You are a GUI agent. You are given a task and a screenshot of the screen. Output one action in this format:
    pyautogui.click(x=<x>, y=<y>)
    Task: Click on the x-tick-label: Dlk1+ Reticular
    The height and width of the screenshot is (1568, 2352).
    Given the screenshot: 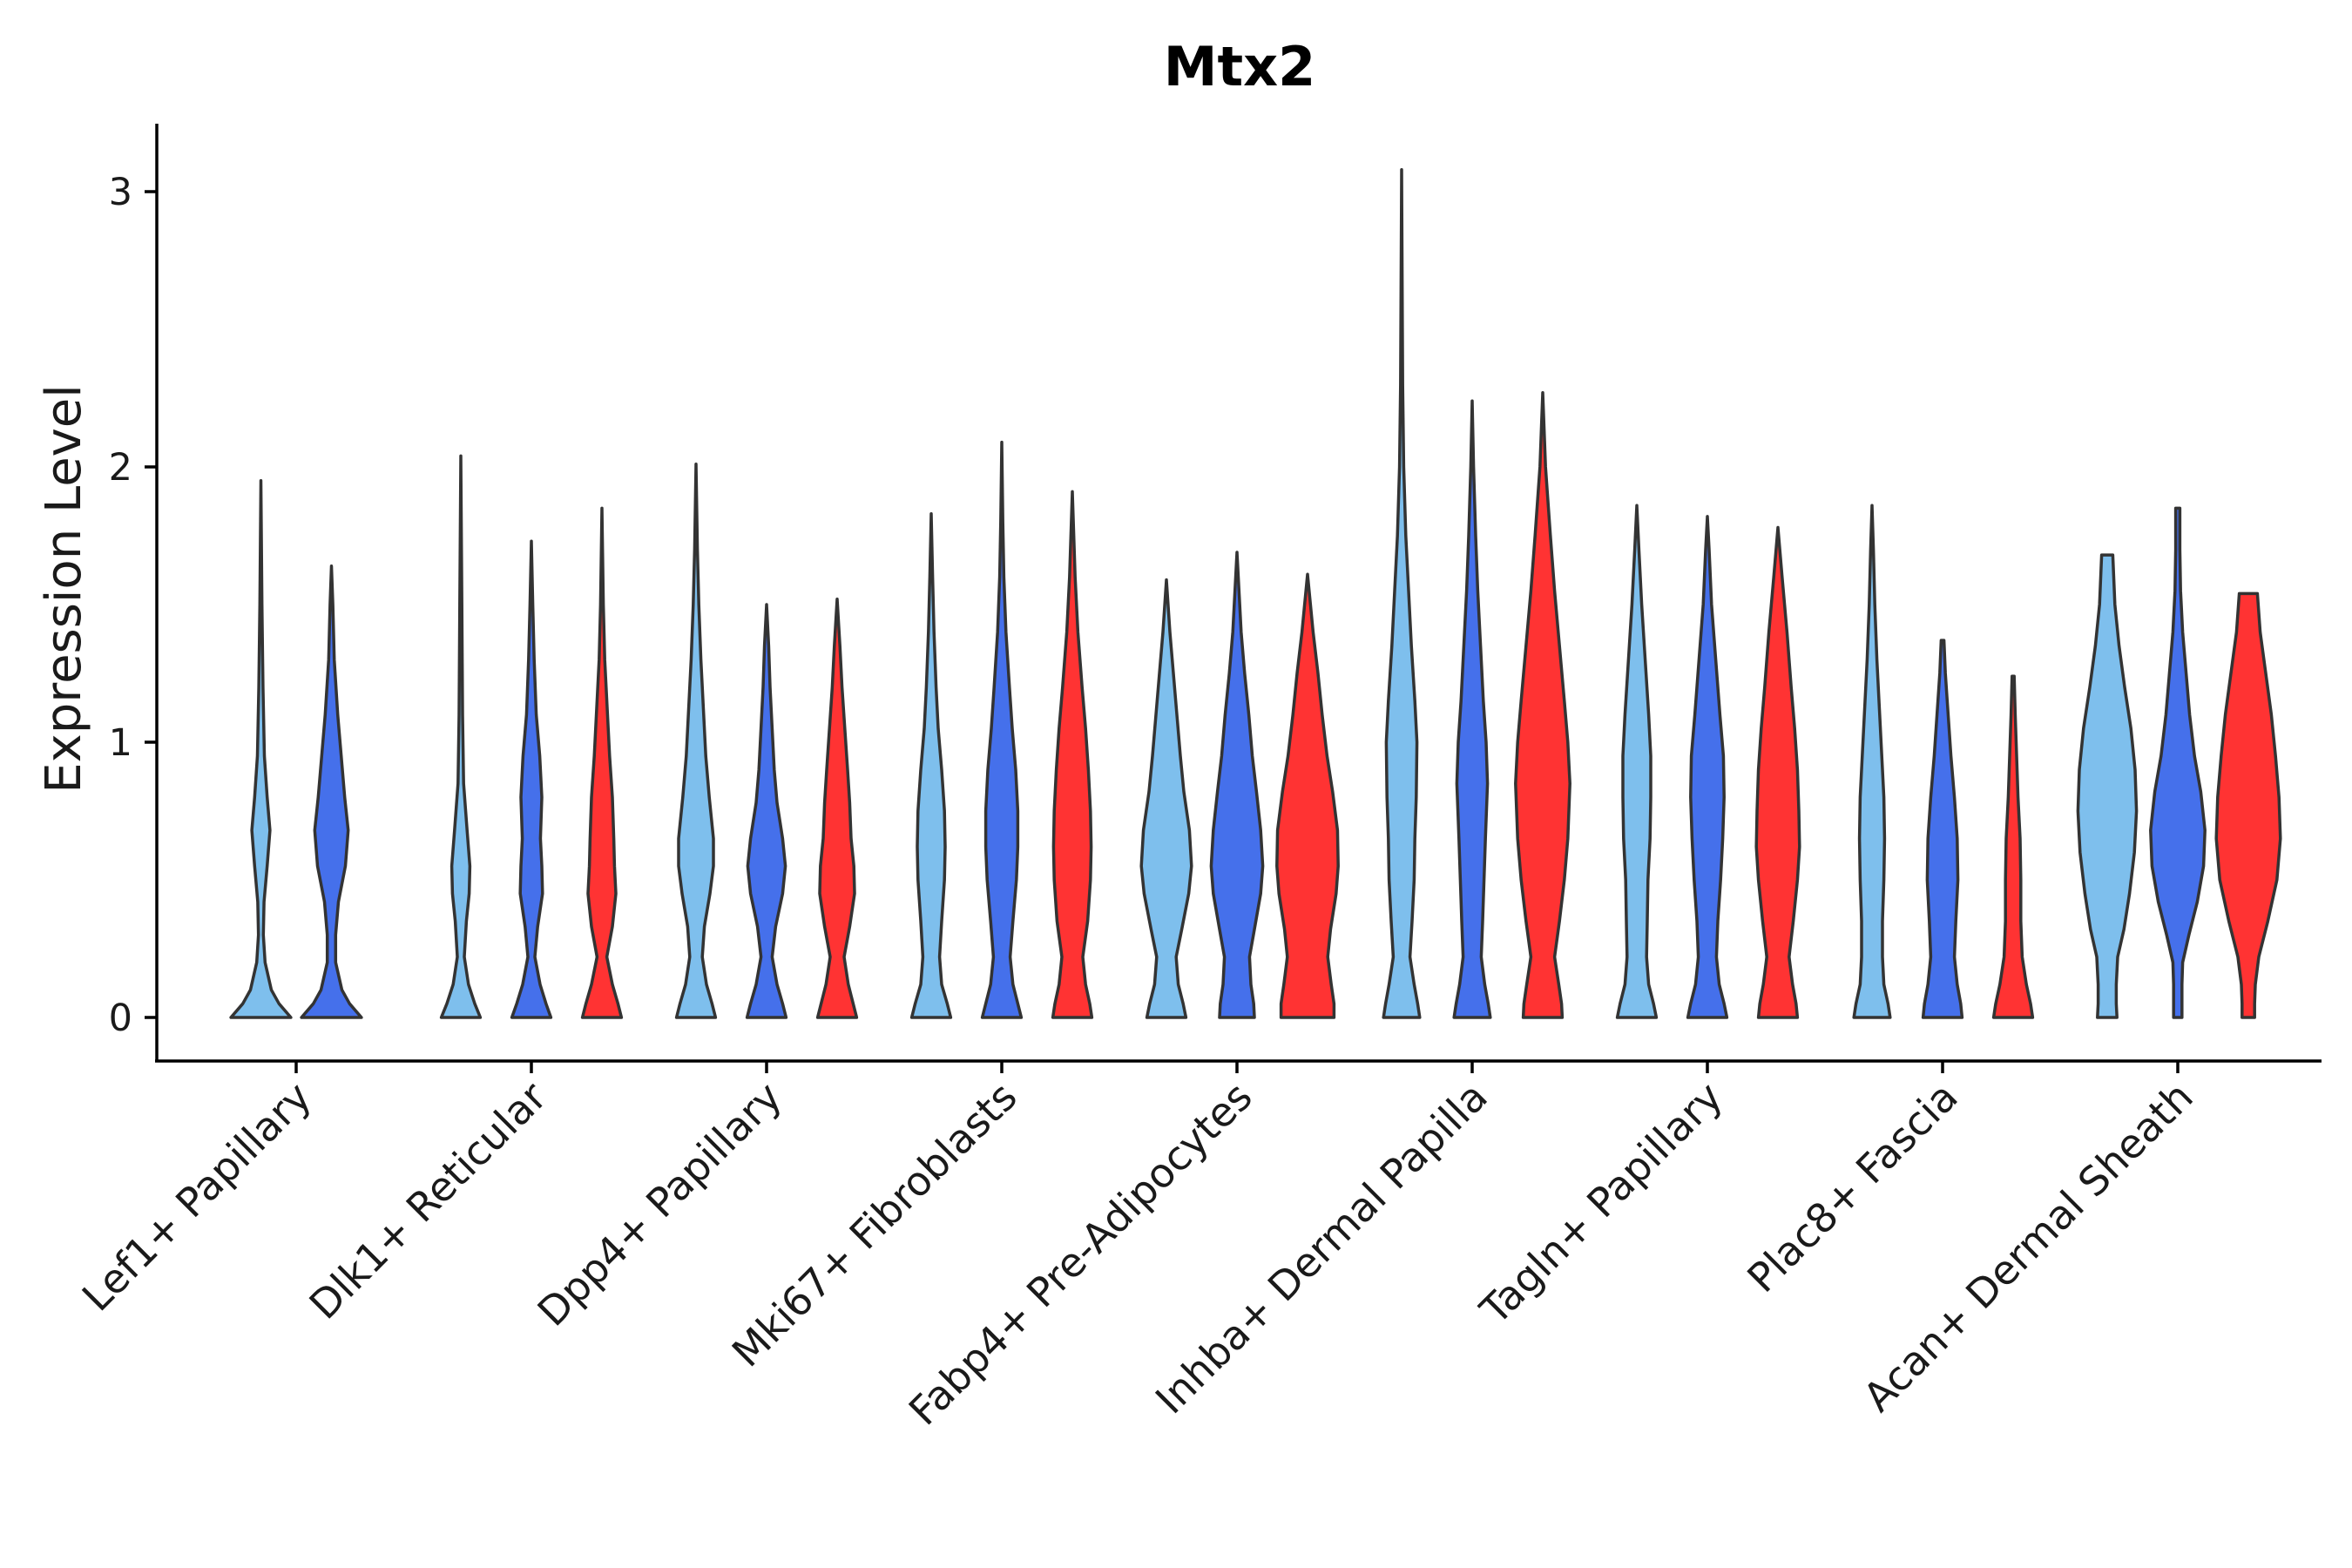 What is the action you would take?
    pyautogui.click(x=428, y=1201)
    